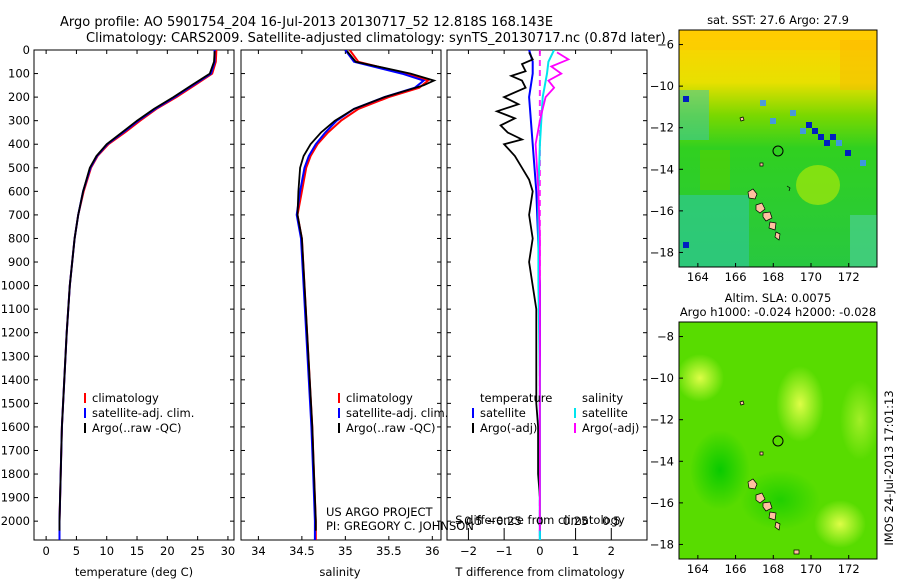 The height and width of the screenshot is (580, 900). What do you see at coordinates (780, 500) in the screenshot?
I see `sla-low-blob-south` at bounding box center [780, 500].